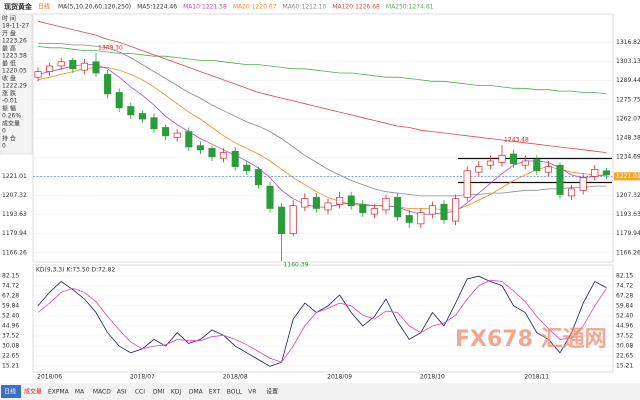 The height and width of the screenshot is (400, 640). What do you see at coordinates (235, 377) in the screenshot?
I see `x-tick-label: 2018/08` at bounding box center [235, 377].